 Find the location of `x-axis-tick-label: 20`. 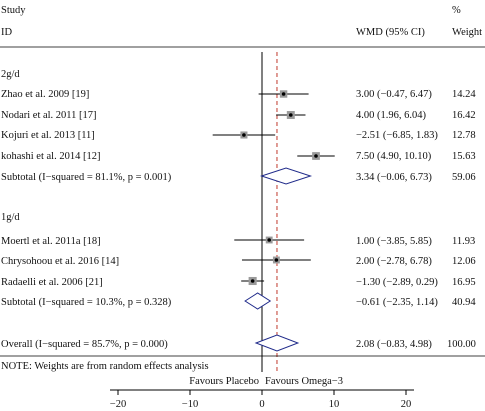

x-axis-tick-label: 20 is located at coordinates (406, 404).